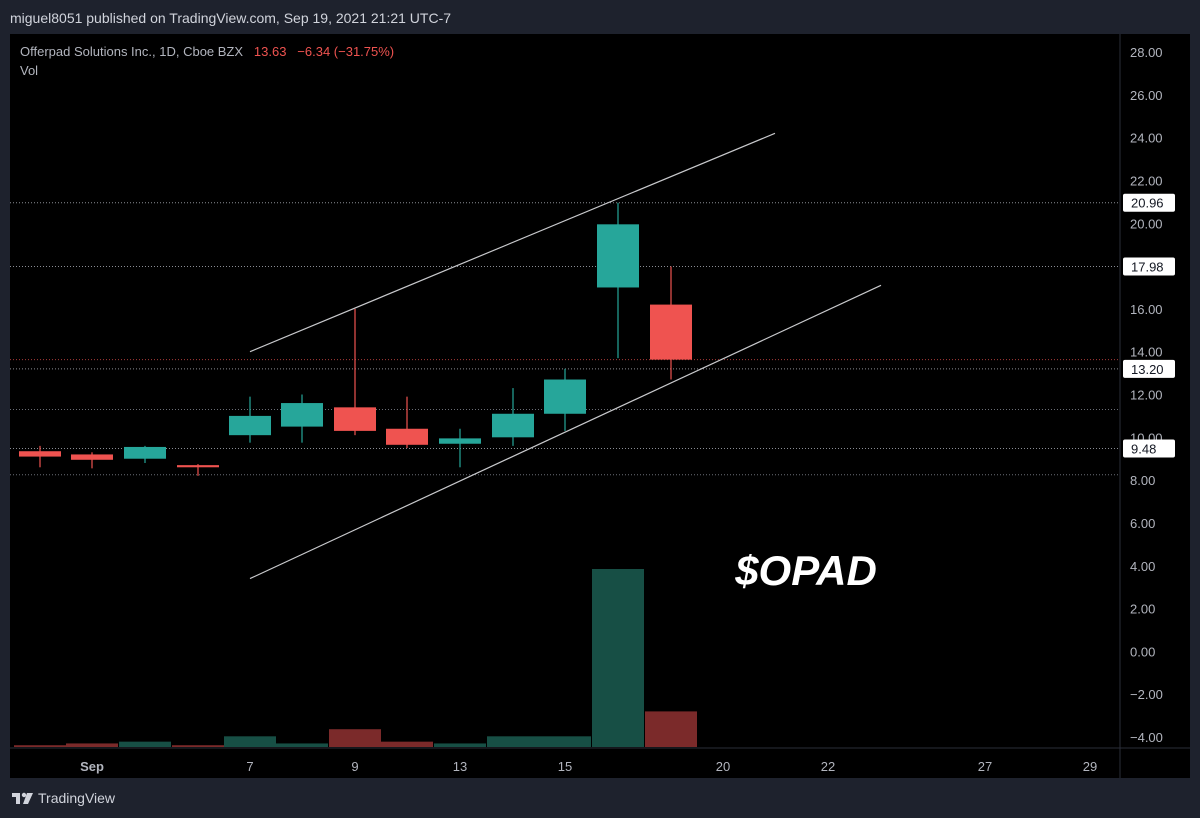  Describe the element at coordinates (600, 798) in the screenshot. I see `footer: TradingView` at that location.